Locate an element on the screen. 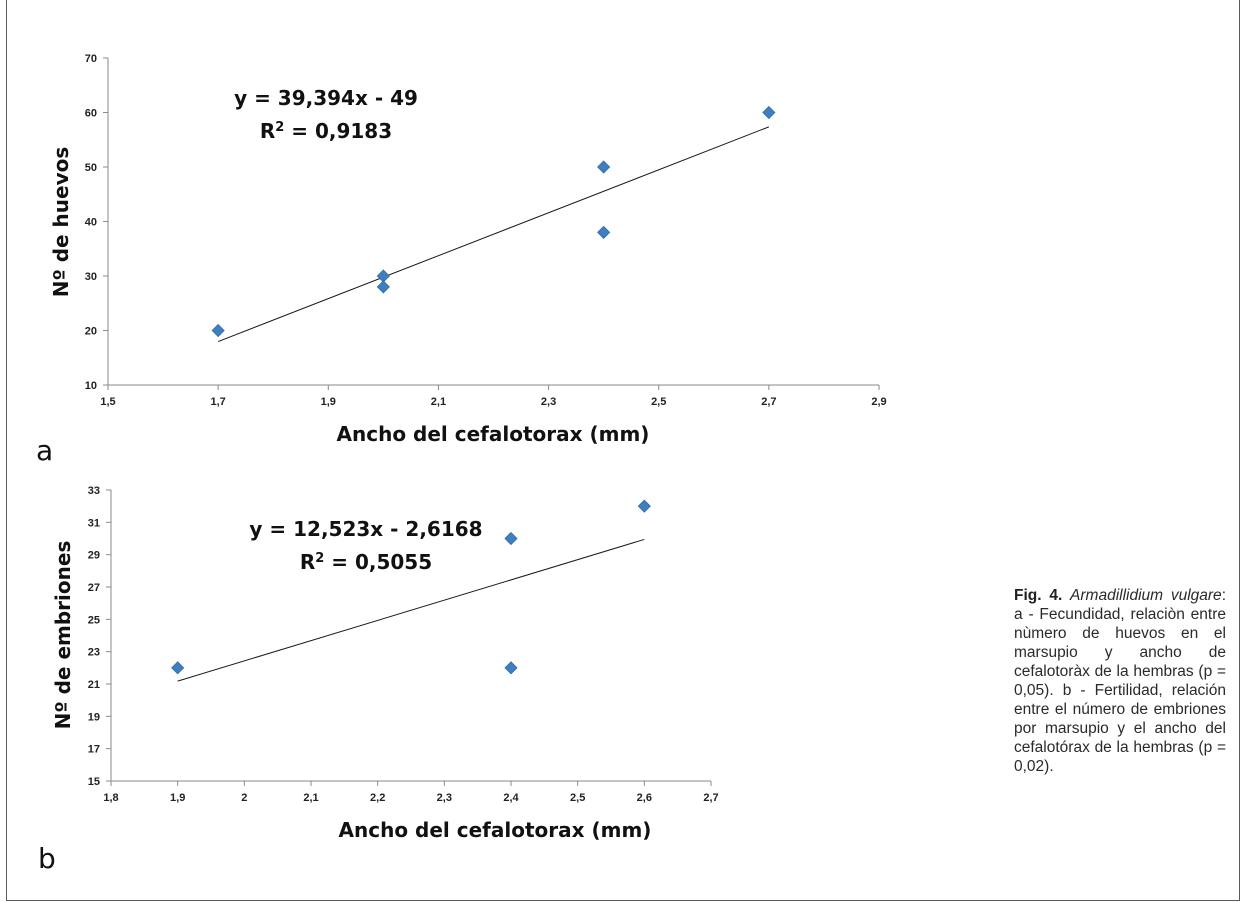 The image size is (1250, 902). y-tick-label: 17 is located at coordinates (94, 750).